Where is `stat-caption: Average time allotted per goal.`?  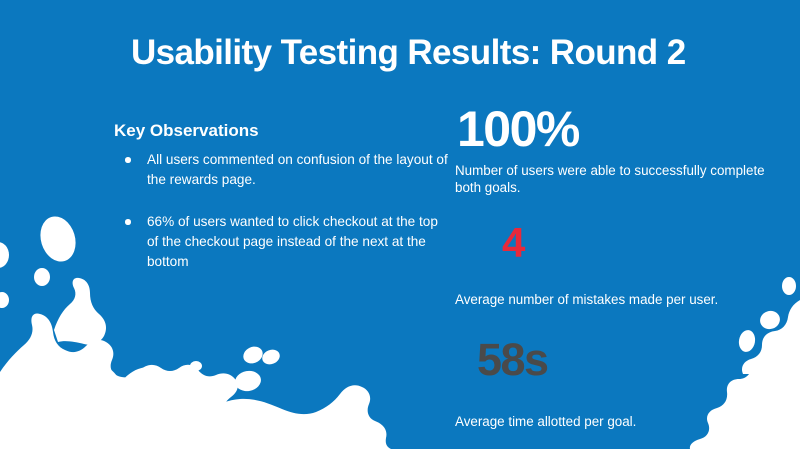 stat-caption: Average time allotted per goal. is located at coordinates (546, 421).